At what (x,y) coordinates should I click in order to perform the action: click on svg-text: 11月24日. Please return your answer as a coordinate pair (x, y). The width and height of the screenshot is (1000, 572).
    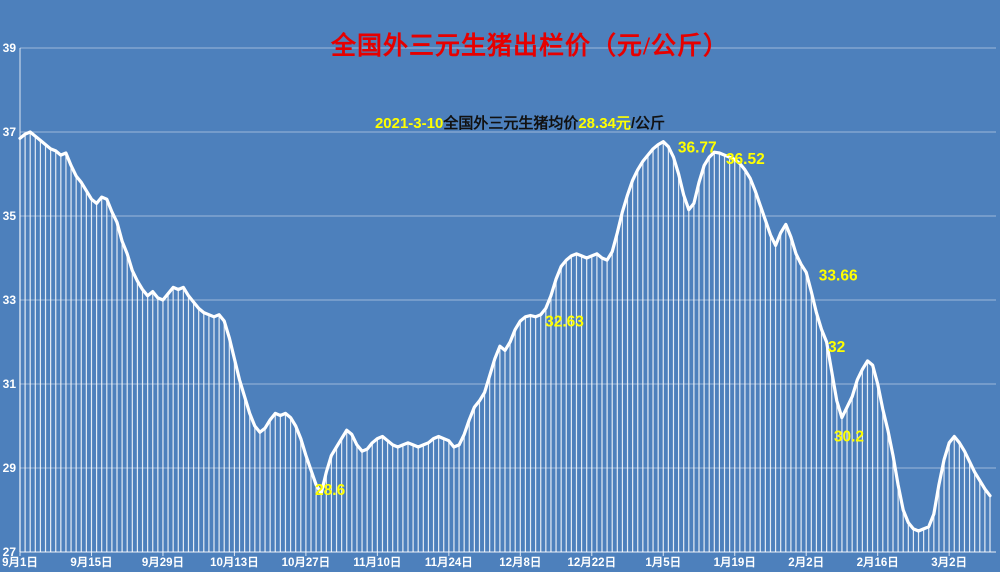
    Looking at the image, I should click on (449, 562).